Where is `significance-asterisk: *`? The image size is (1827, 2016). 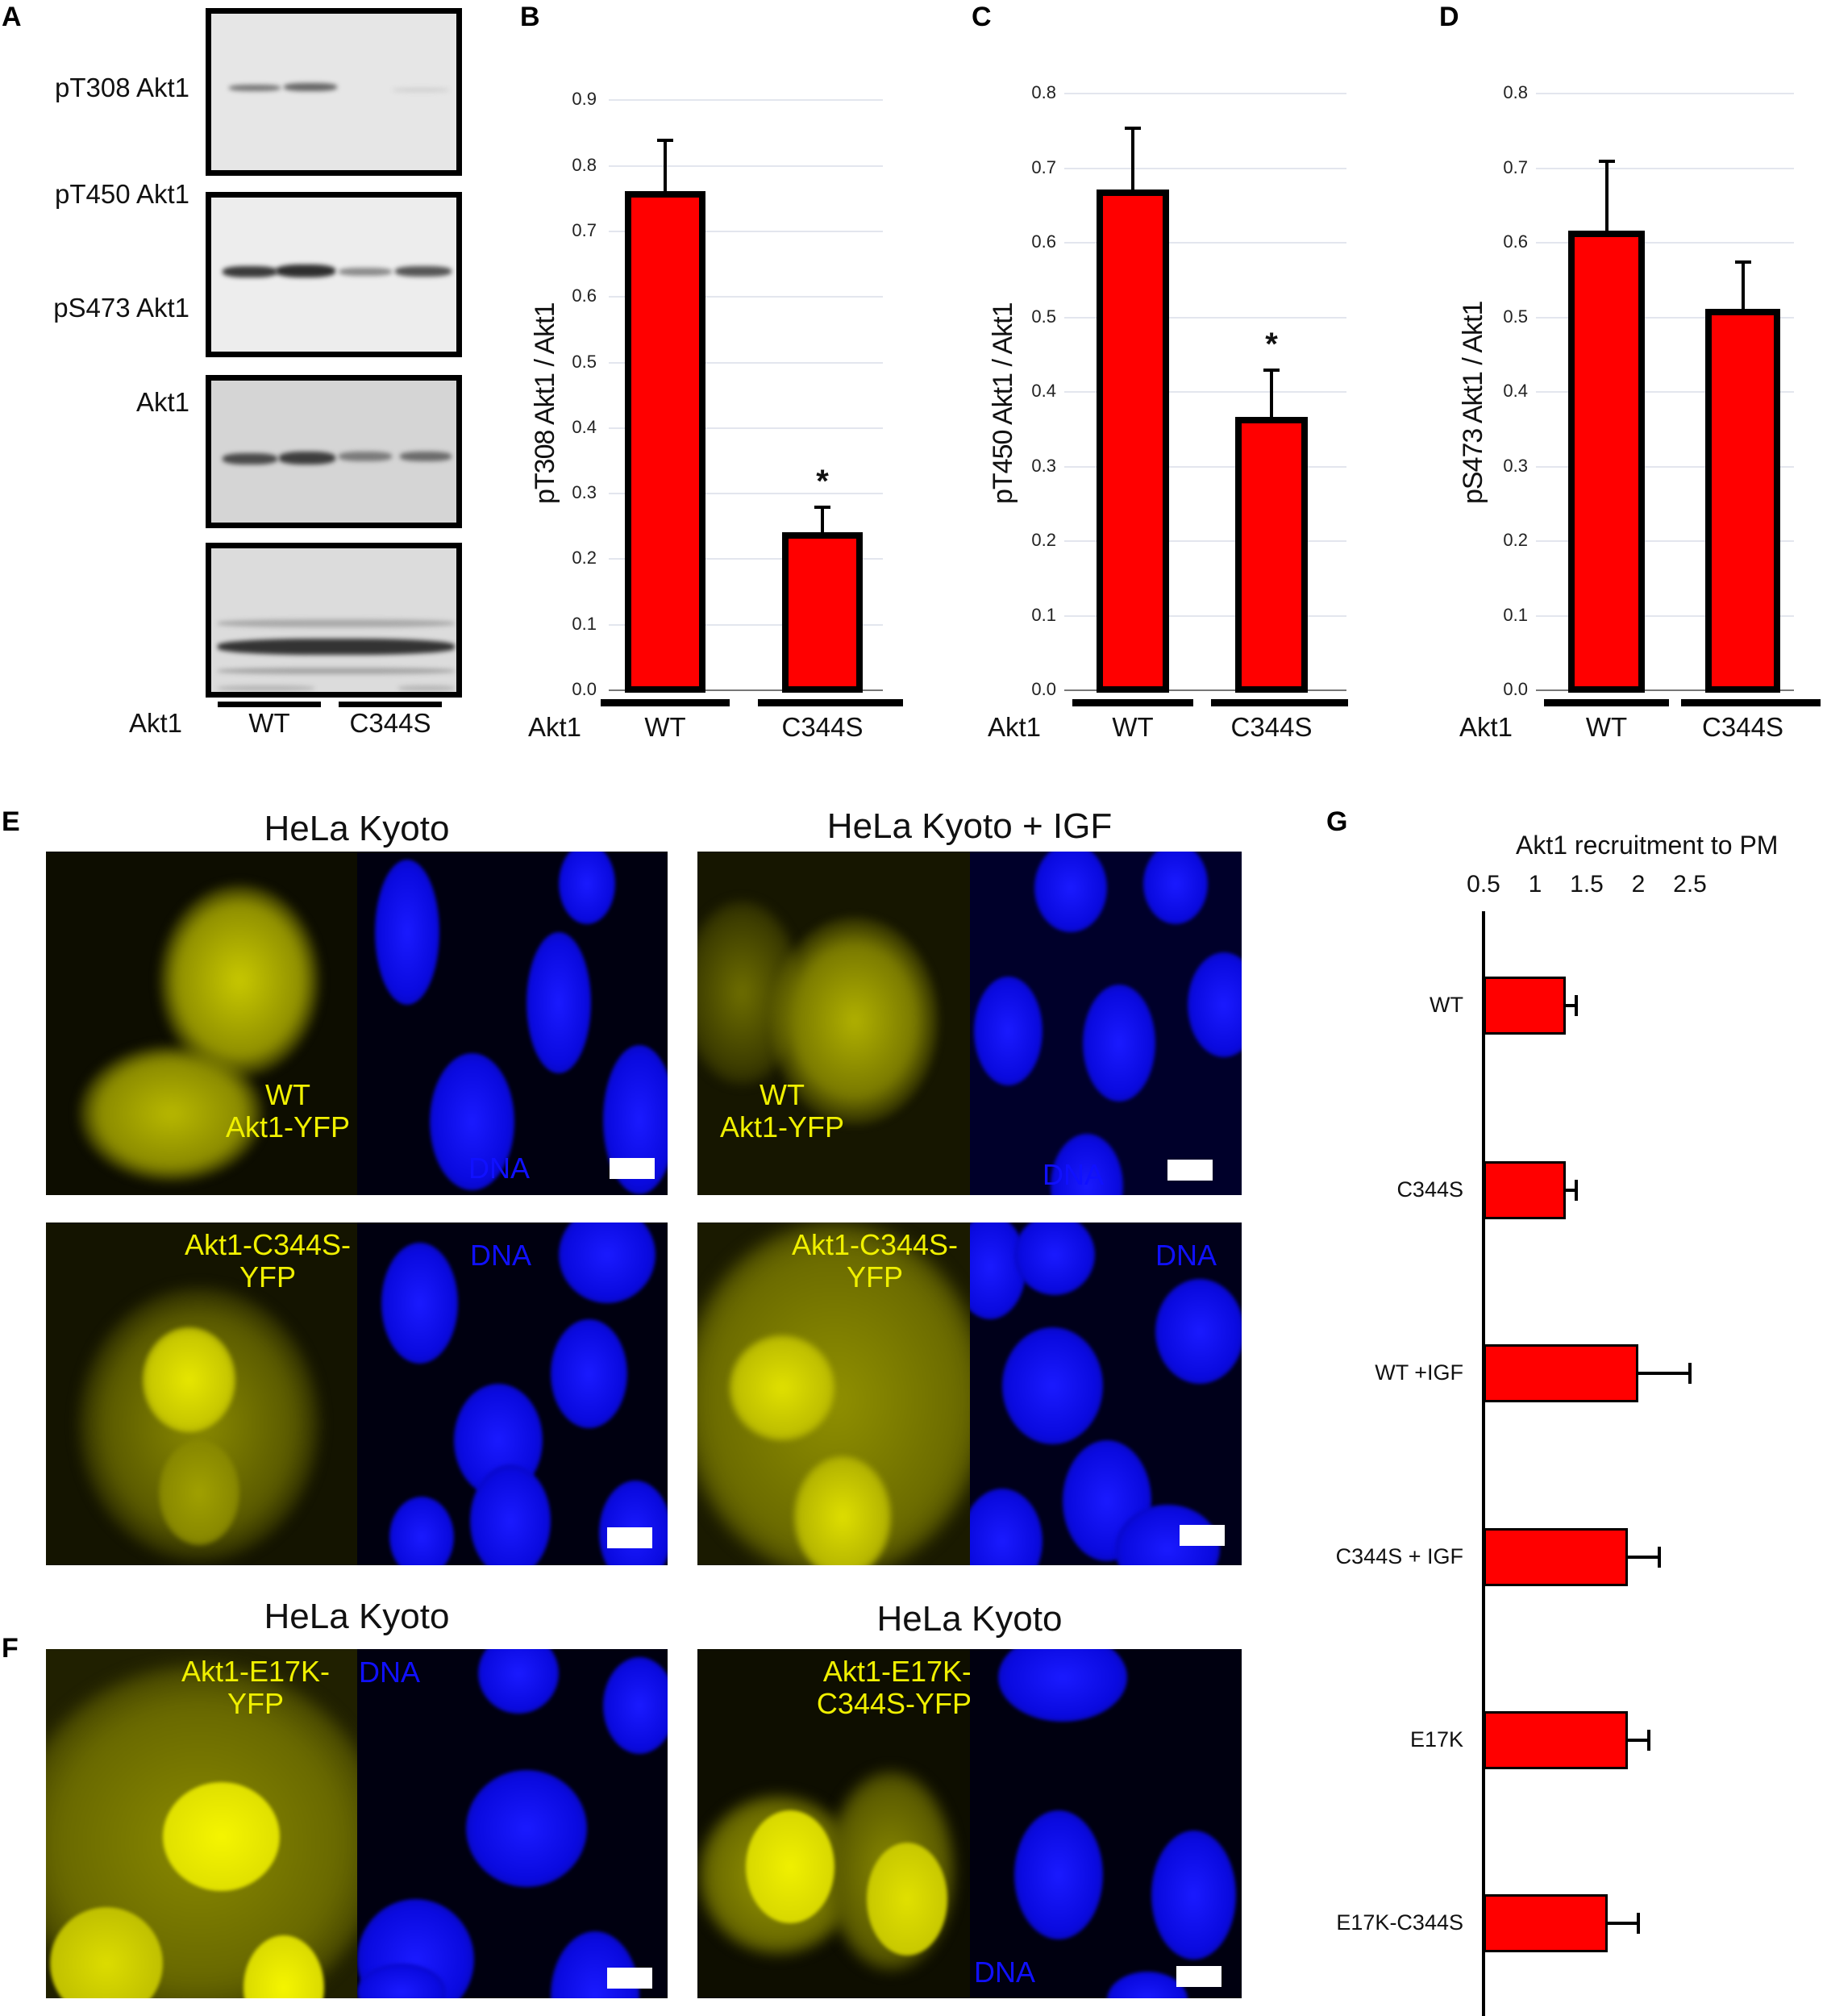 significance-asterisk: * is located at coordinates (822, 482).